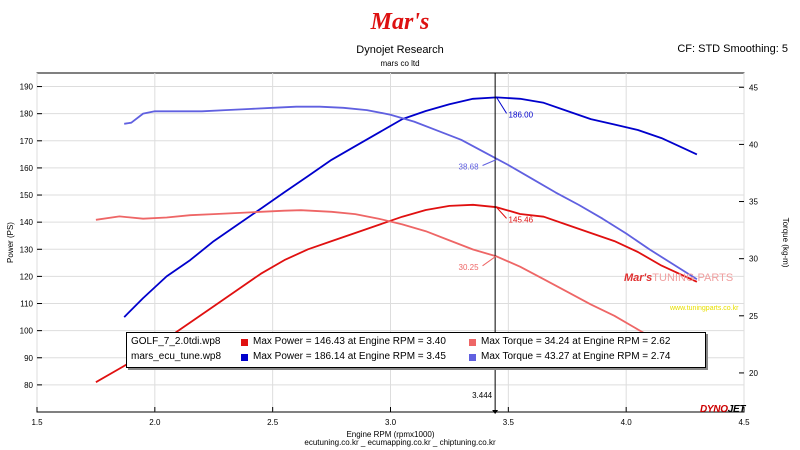  What do you see at coordinates (37, 422) in the screenshot?
I see `x-tick-label: 1.5` at bounding box center [37, 422].